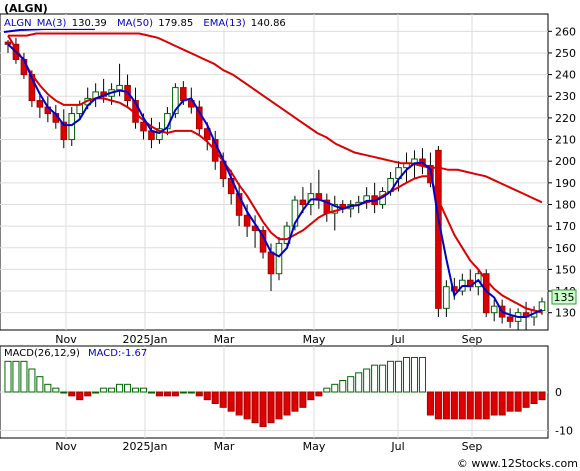 Image resolution: width=580 pixels, height=471 pixels. I want to click on macd-y-tick-label: -10, so click(564, 430).